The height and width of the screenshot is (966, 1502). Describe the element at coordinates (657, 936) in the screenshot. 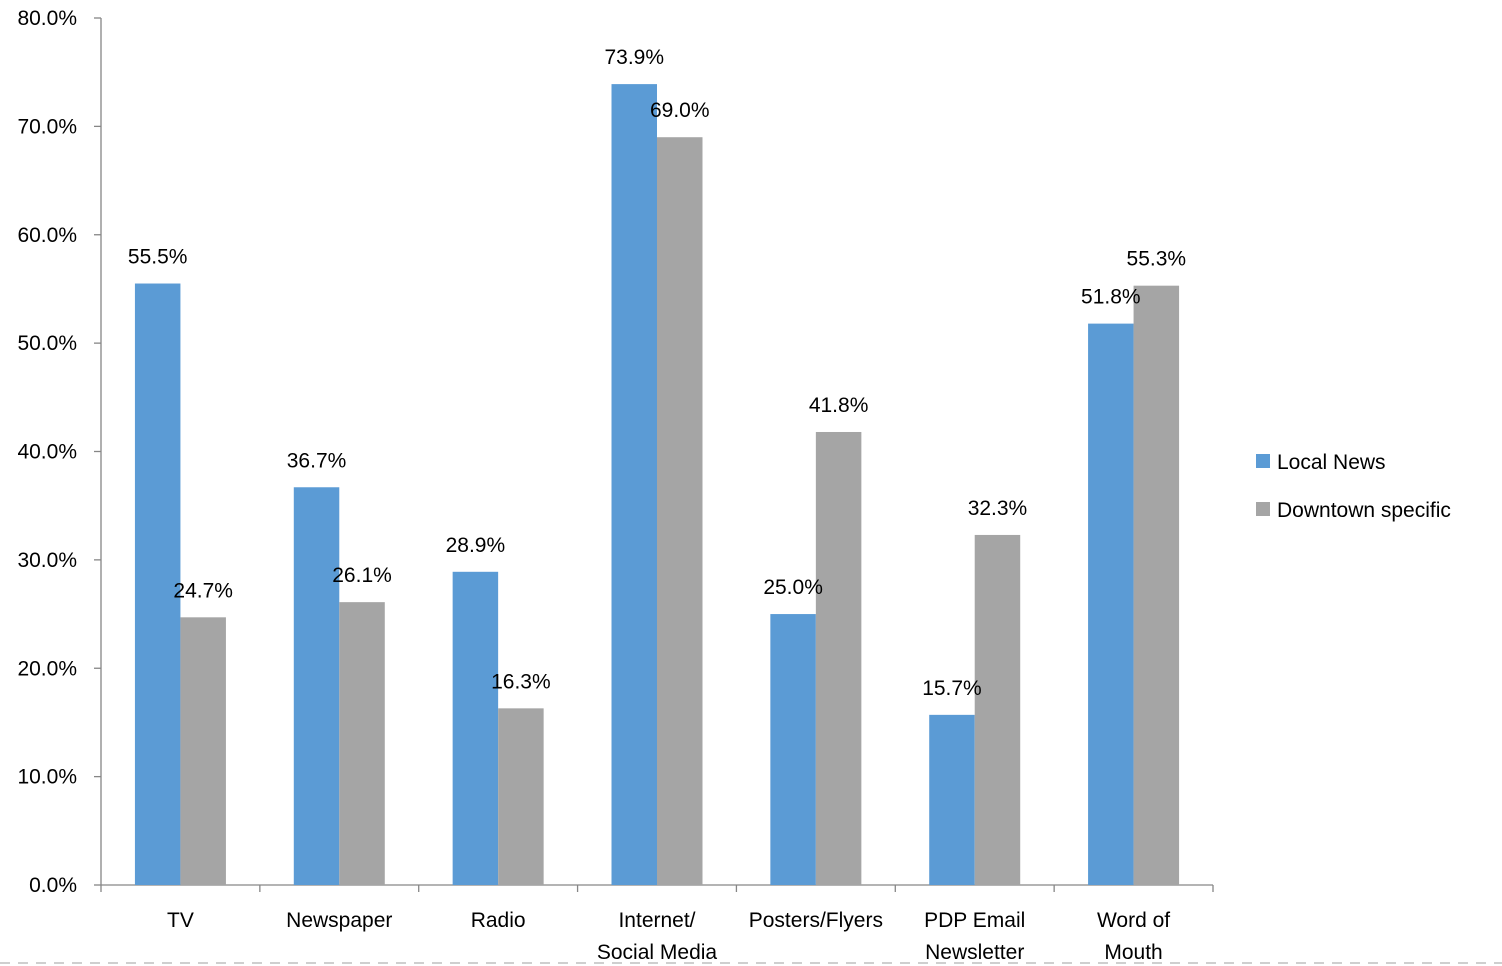

I see `x-tick-label: Internet/Social Media` at that location.